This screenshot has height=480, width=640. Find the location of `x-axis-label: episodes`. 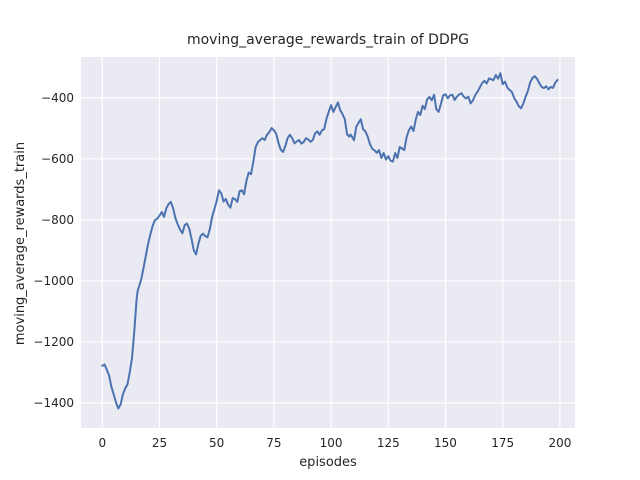

x-axis-label: episodes is located at coordinates (328, 462).